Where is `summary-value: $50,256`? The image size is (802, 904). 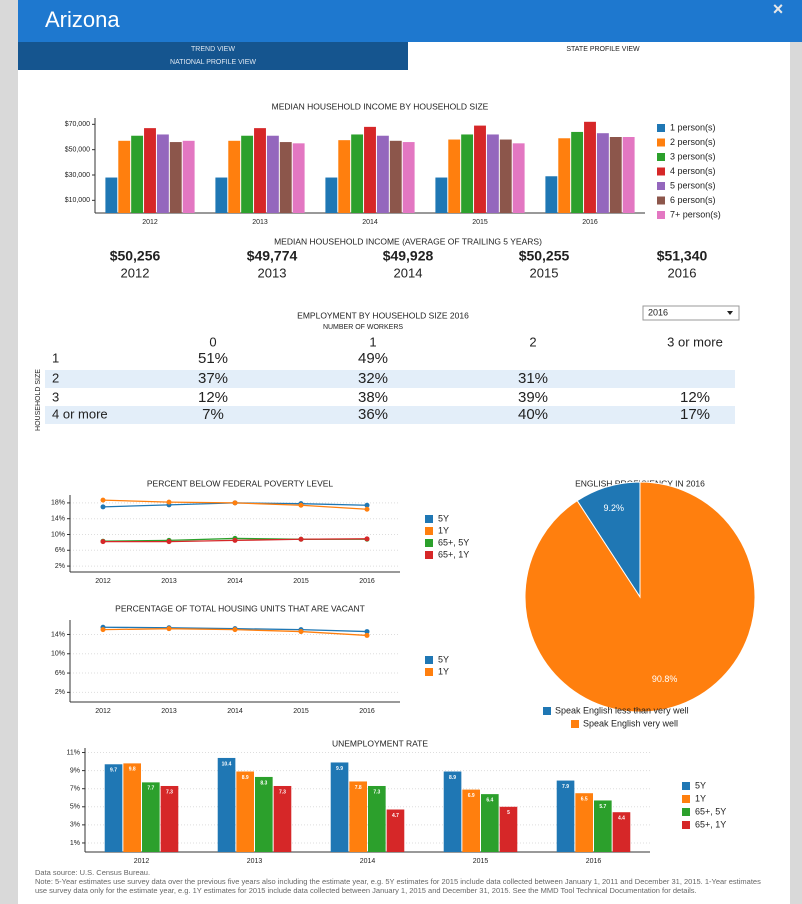
summary-value: $50,256 is located at coordinates (135, 256).